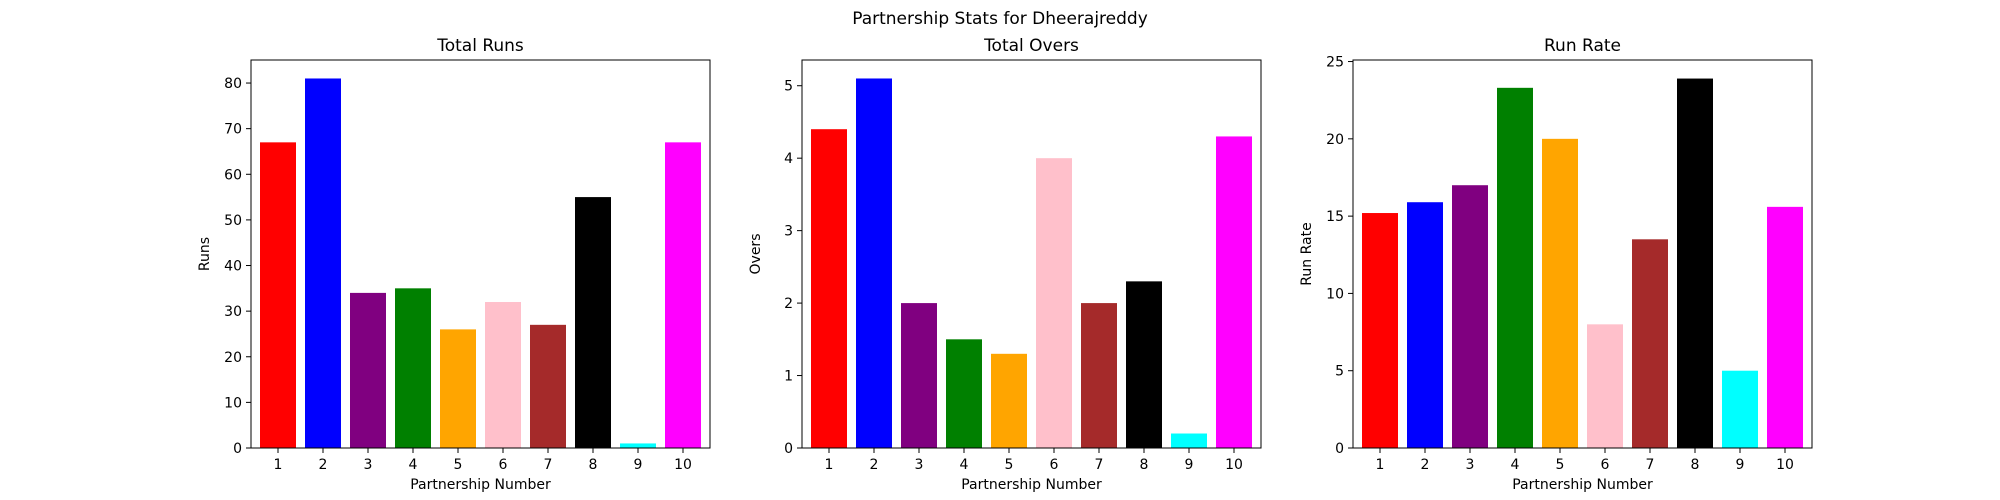 This screenshot has height=500, width=2000. I want to click on y-tick-label: 2, so click(788, 304).